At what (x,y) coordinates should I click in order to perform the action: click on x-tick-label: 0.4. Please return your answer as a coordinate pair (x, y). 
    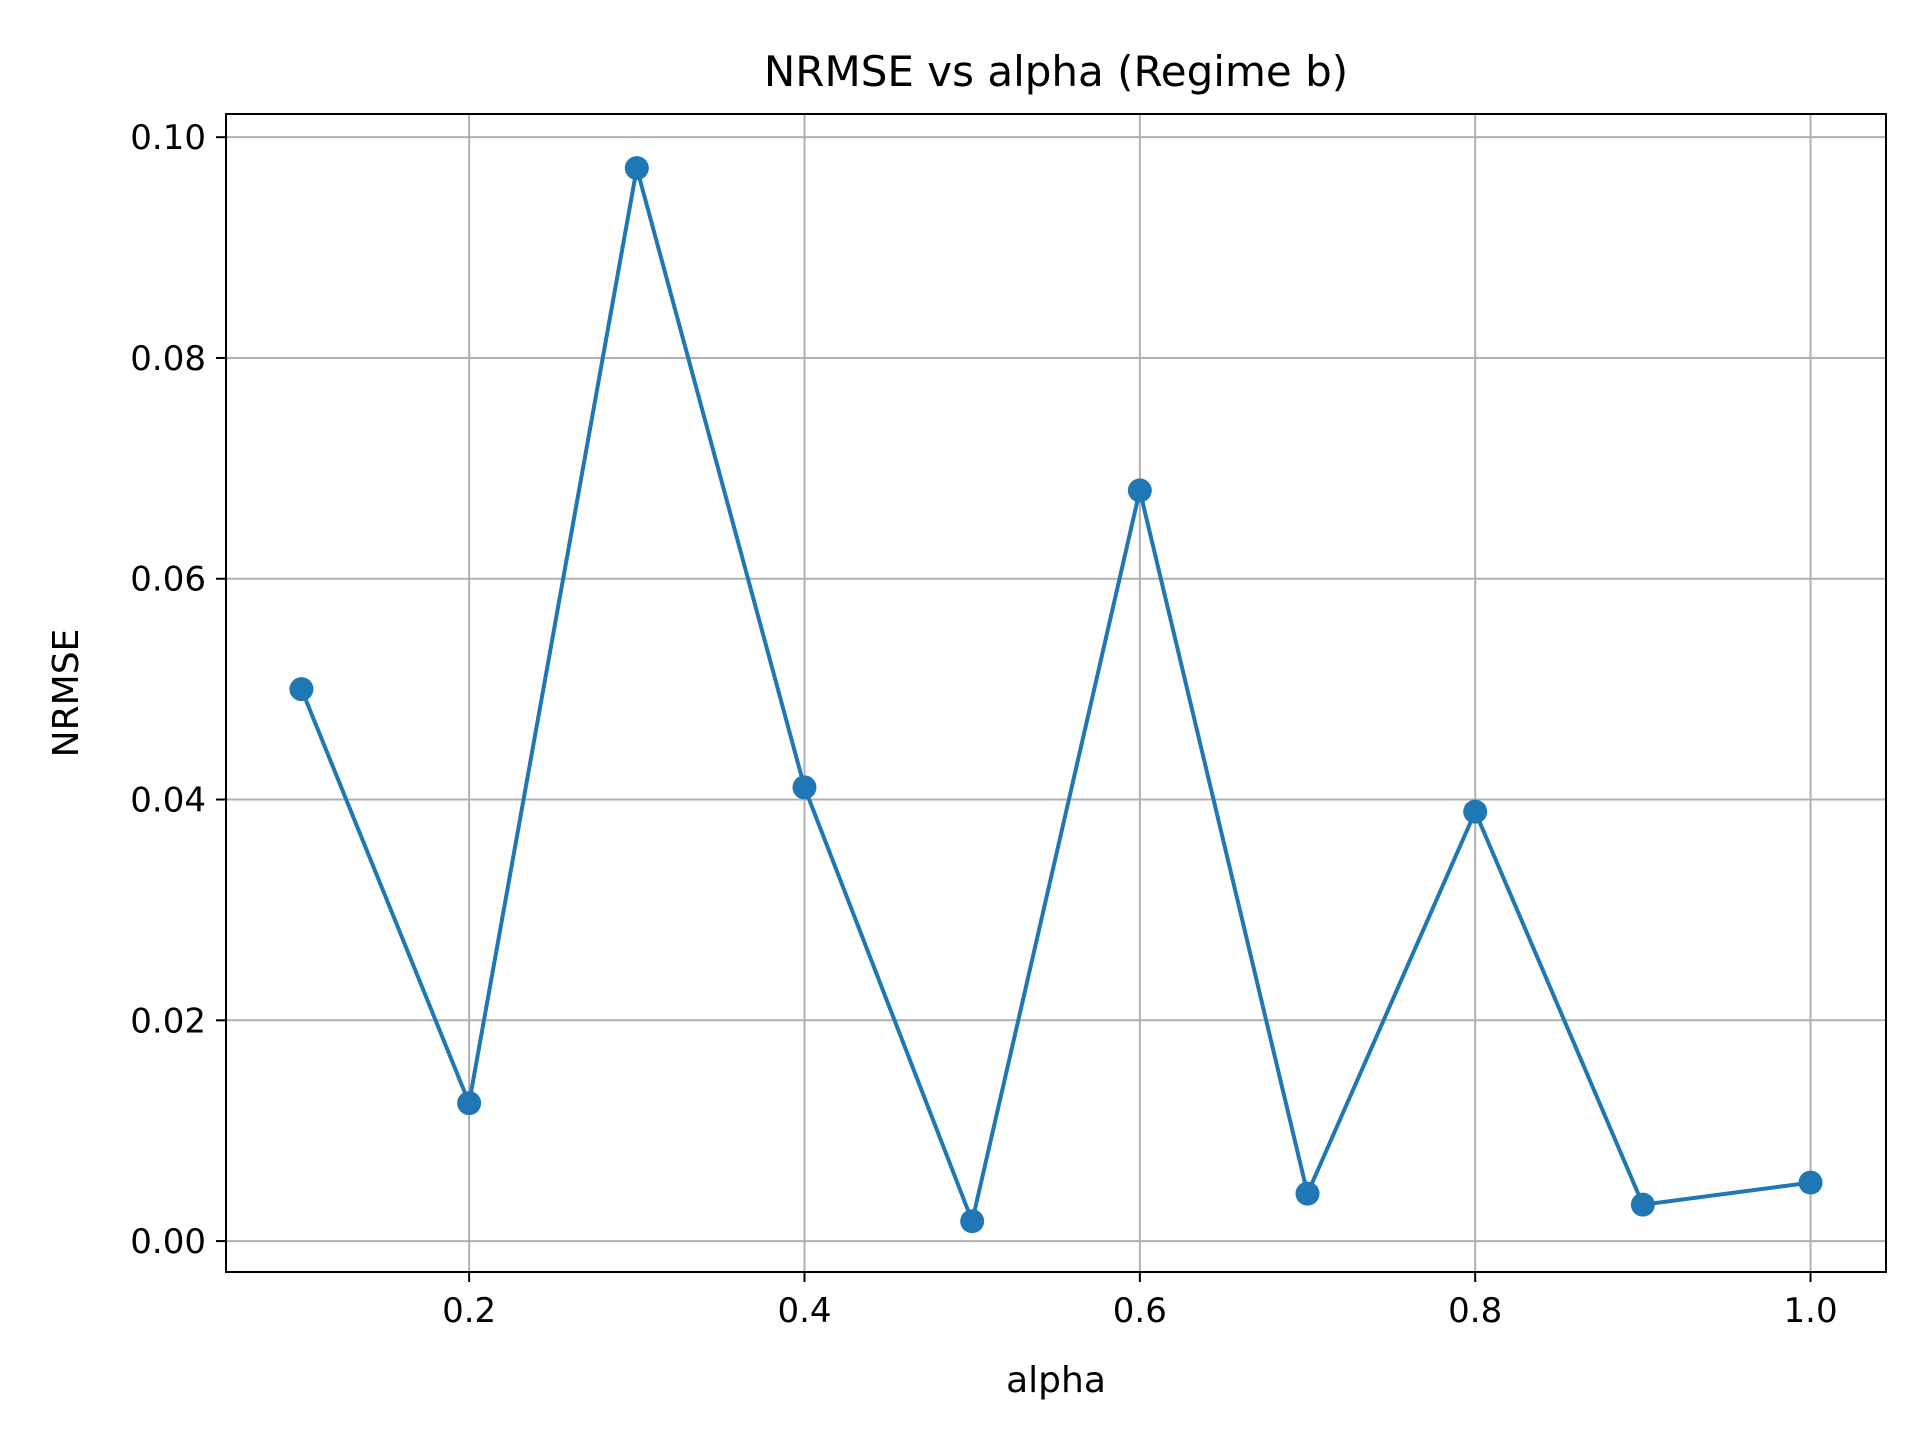
    Looking at the image, I should click on (804, 1311).